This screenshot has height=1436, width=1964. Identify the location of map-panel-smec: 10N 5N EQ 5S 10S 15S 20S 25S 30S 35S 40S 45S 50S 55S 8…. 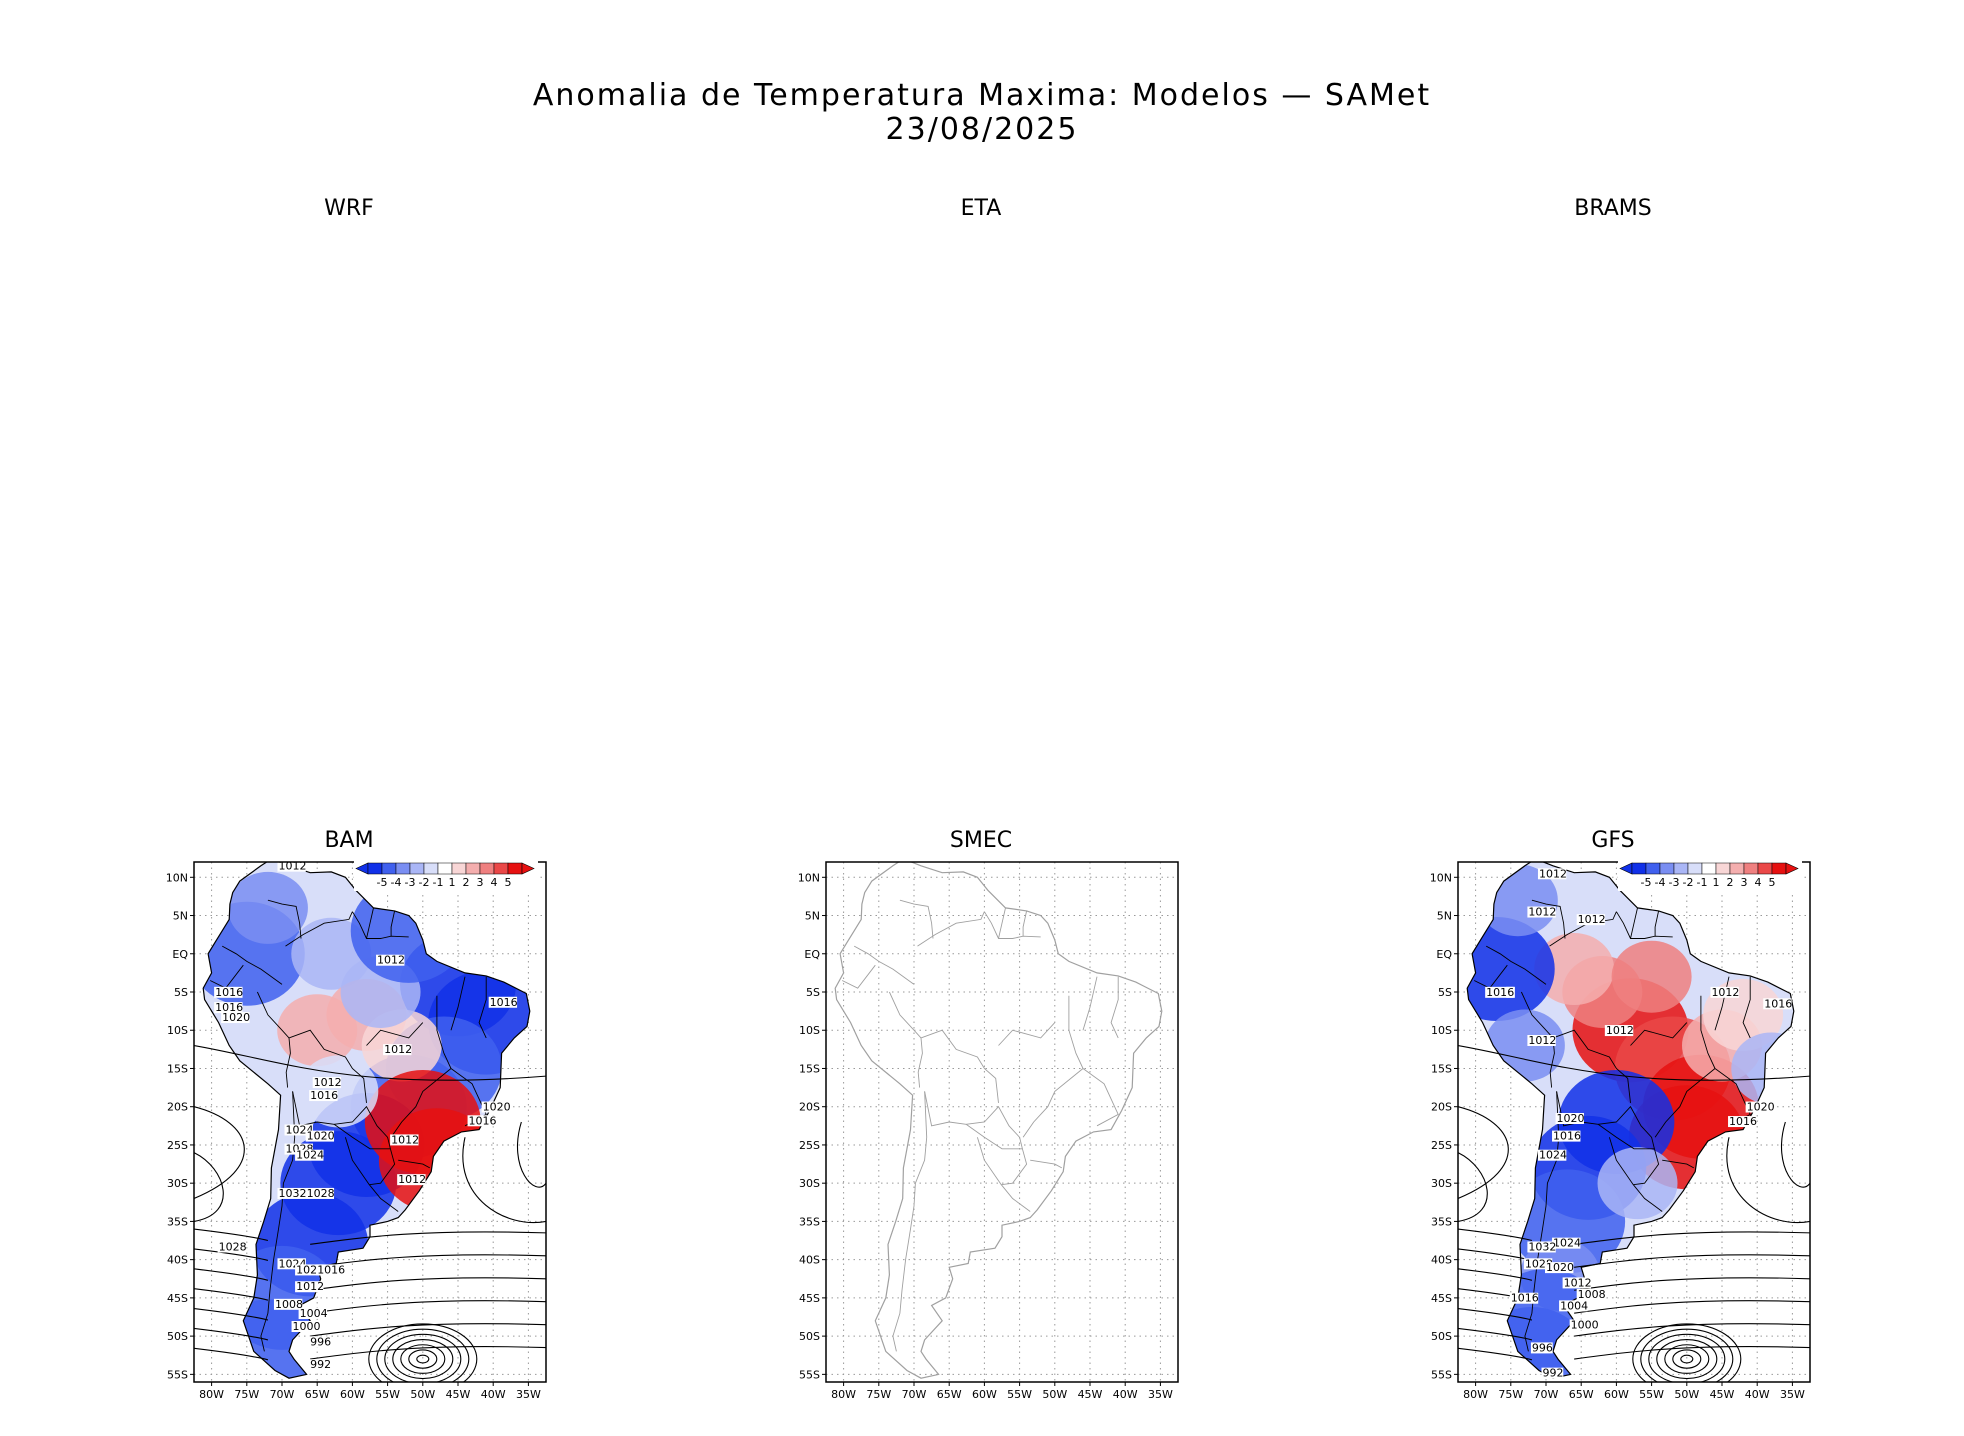
(988, 1131).